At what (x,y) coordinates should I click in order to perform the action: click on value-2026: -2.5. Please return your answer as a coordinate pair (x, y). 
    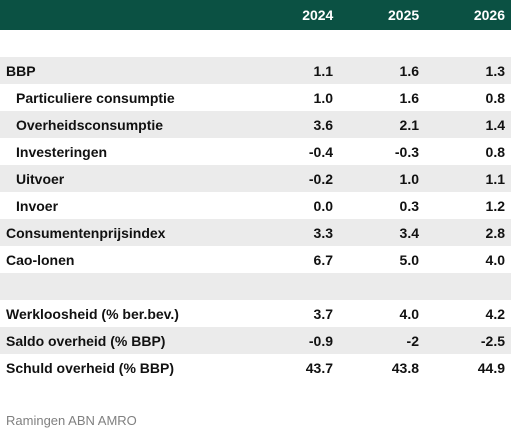
    Looking at the image, I should click on (492, 340).